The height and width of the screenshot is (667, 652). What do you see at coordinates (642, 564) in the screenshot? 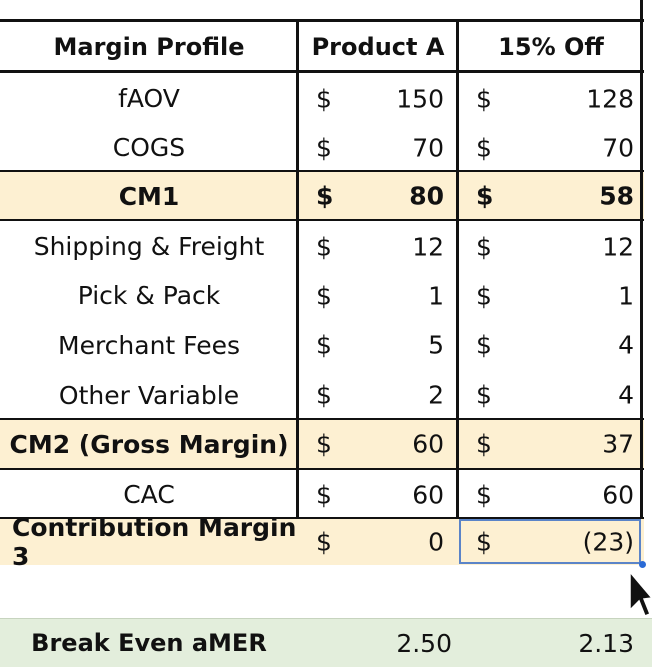
I see `fill-handle` at bounding box center [642, 564].